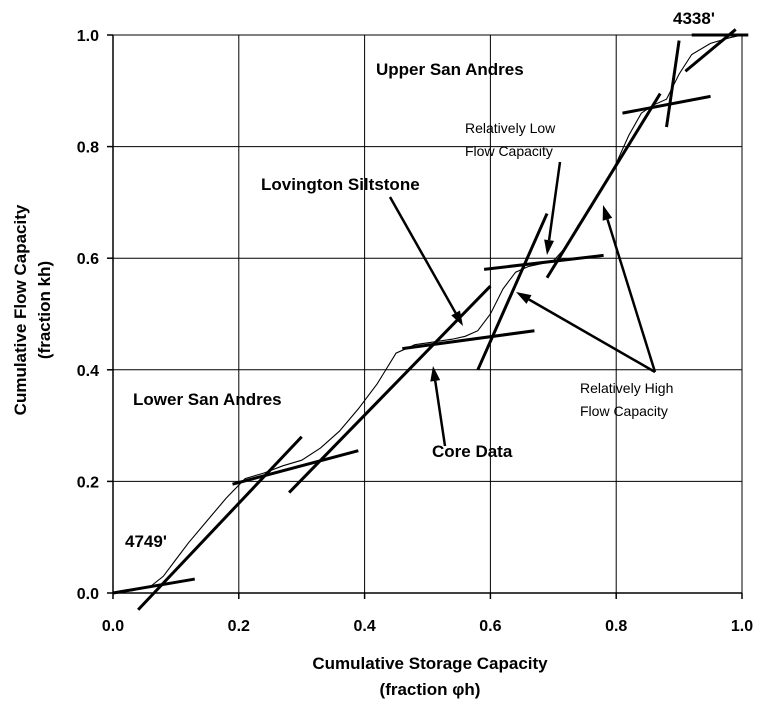  What do you see at coordinates (616, 626) in the screenshot?
I see `x-tick-label-4: 0.8` at bounding box center [616, 626].